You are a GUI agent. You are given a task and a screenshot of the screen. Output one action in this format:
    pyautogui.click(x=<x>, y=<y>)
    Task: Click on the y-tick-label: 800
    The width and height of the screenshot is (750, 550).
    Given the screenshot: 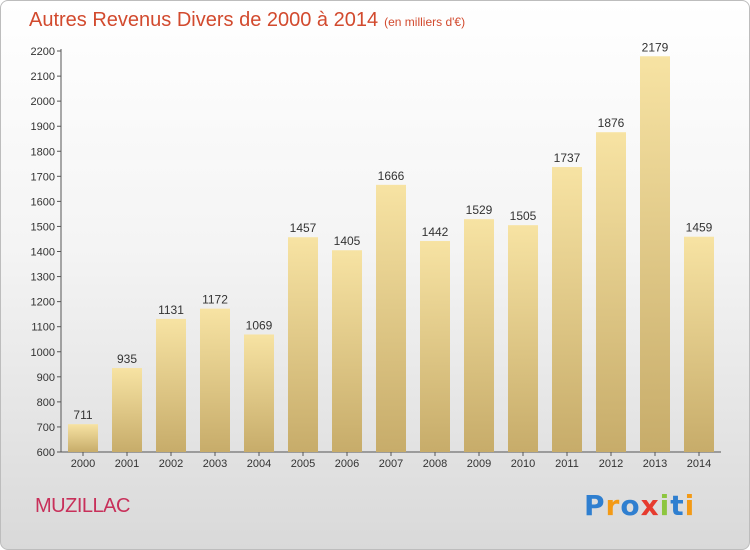 What is the action you would take?
    pyautogui.click(x=46, y=403)
    